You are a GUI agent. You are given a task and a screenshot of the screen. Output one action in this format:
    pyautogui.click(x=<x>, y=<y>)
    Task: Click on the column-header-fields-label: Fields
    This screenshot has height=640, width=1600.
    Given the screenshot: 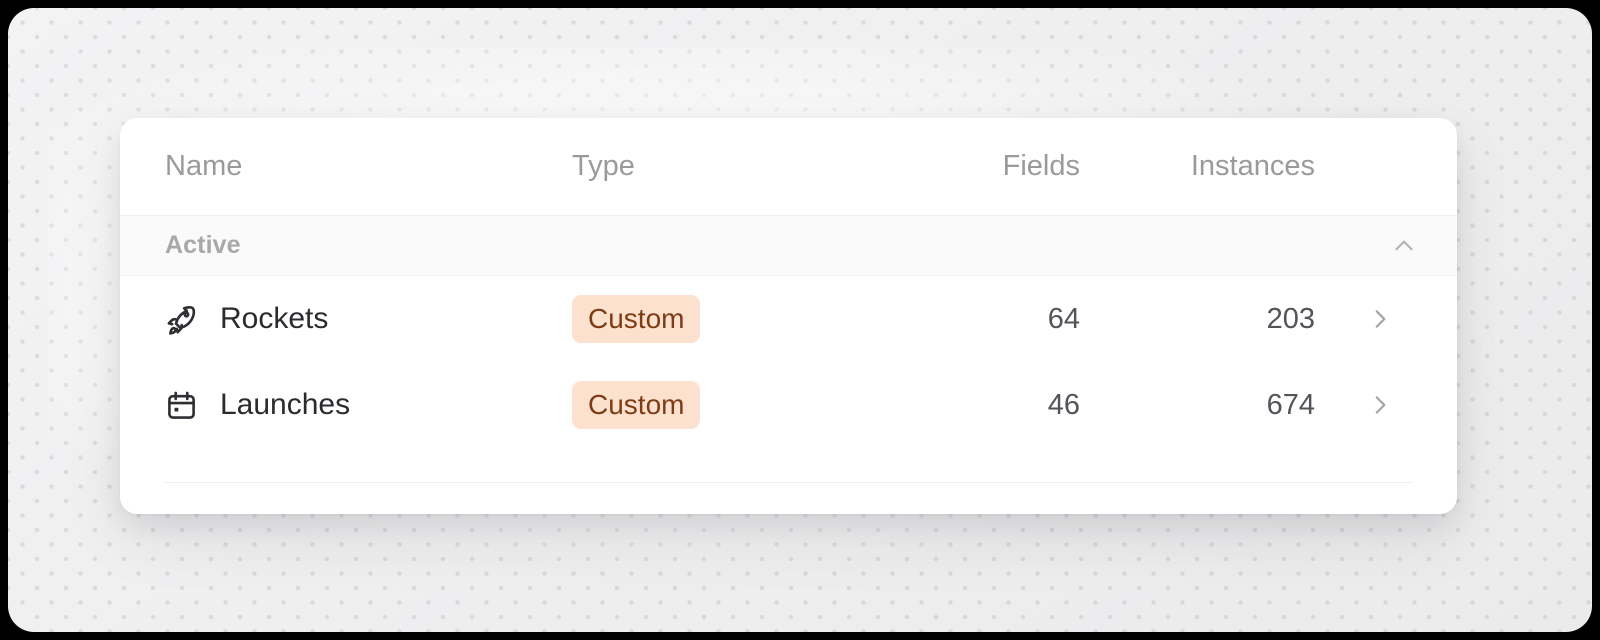 What is the action you would take?
    pyautogui.click(x=1041, y=166)
    